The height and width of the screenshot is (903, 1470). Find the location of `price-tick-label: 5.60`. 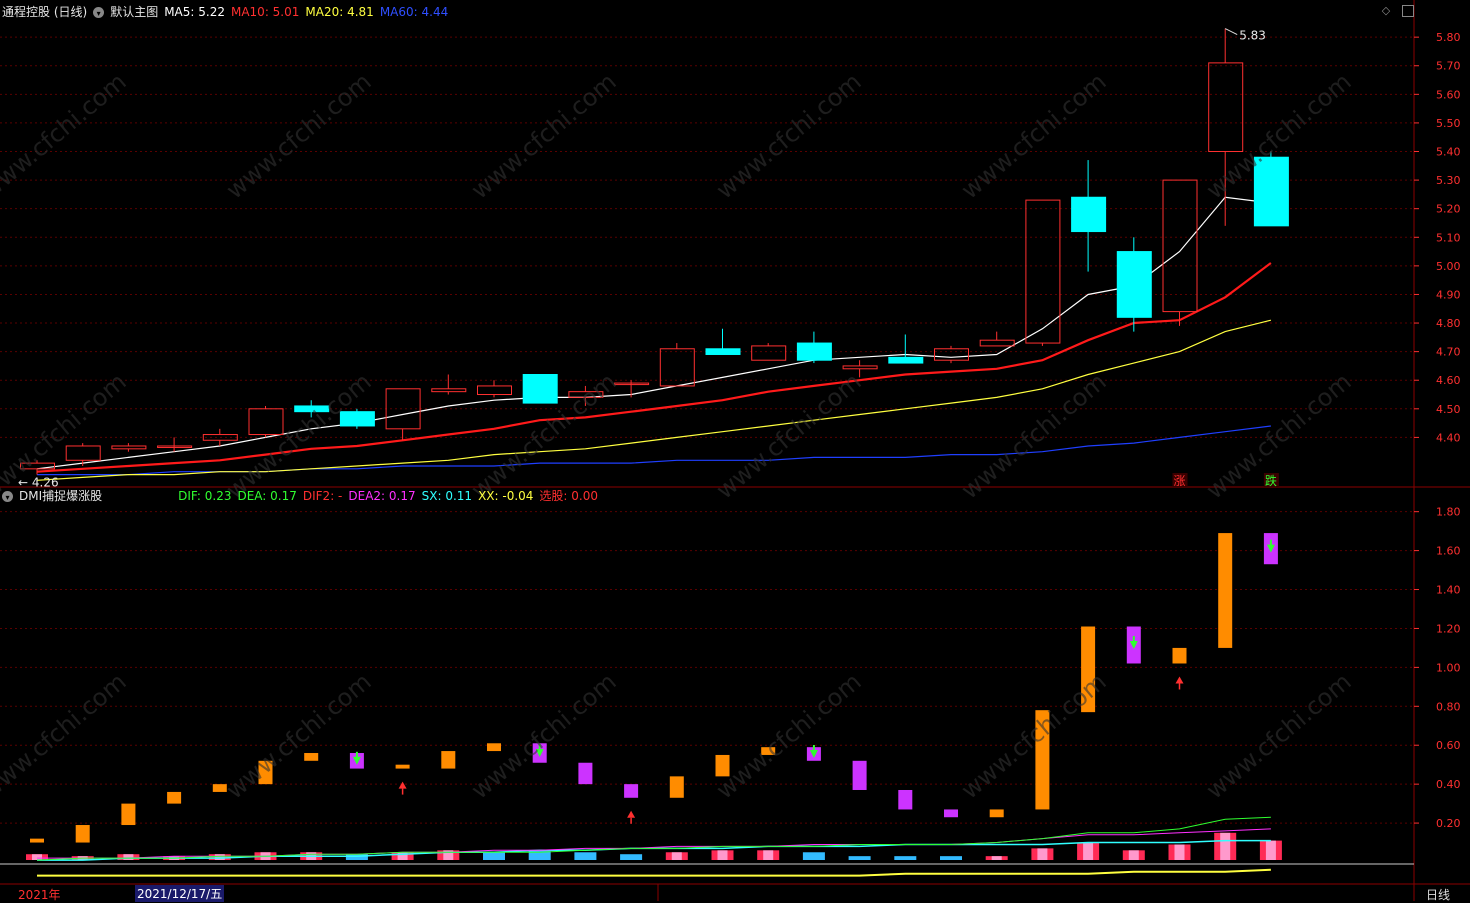

price-tick-label: 5.60 is located at coordinates (1448, 94).